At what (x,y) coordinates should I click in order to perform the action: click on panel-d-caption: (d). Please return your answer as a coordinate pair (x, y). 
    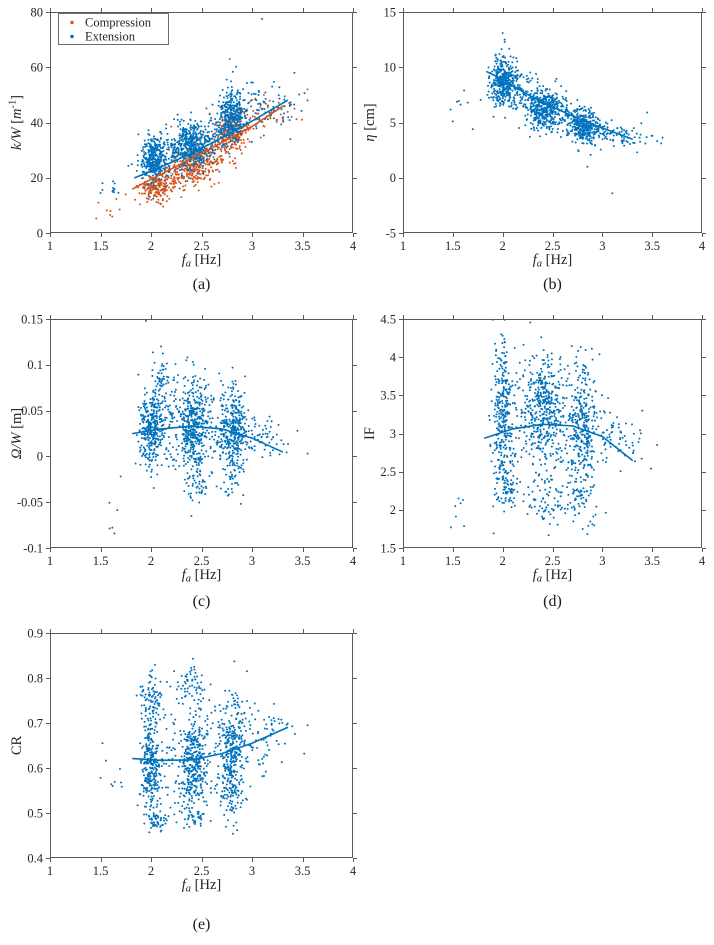
    Looking at the image, I should click on (552, 601).